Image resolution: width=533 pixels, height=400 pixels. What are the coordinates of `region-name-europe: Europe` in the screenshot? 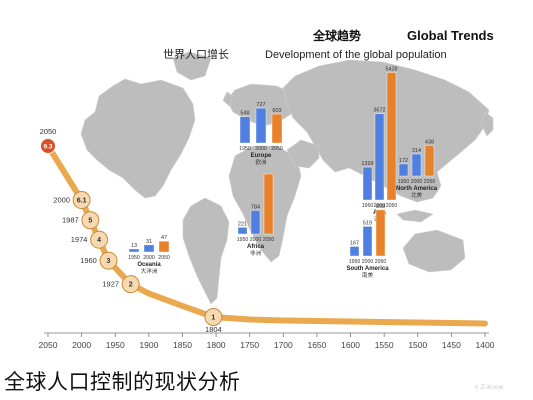 It's located at (261, 156).